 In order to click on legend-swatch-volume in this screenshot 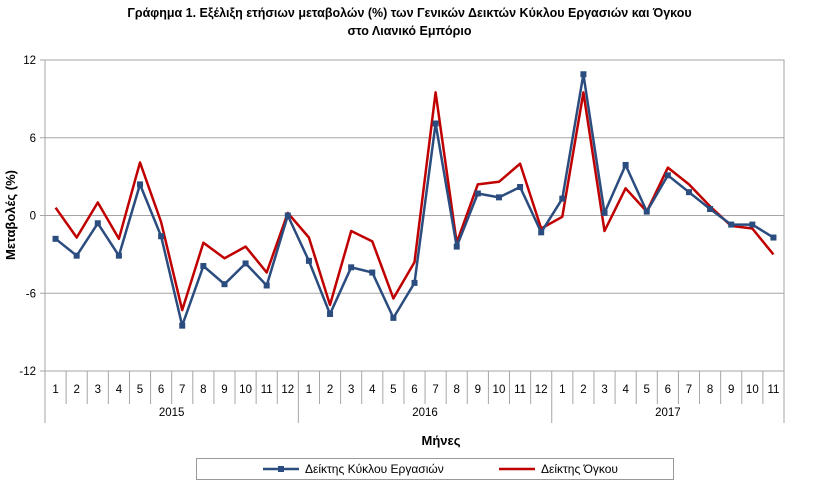, I will do `click(517, 469)`.